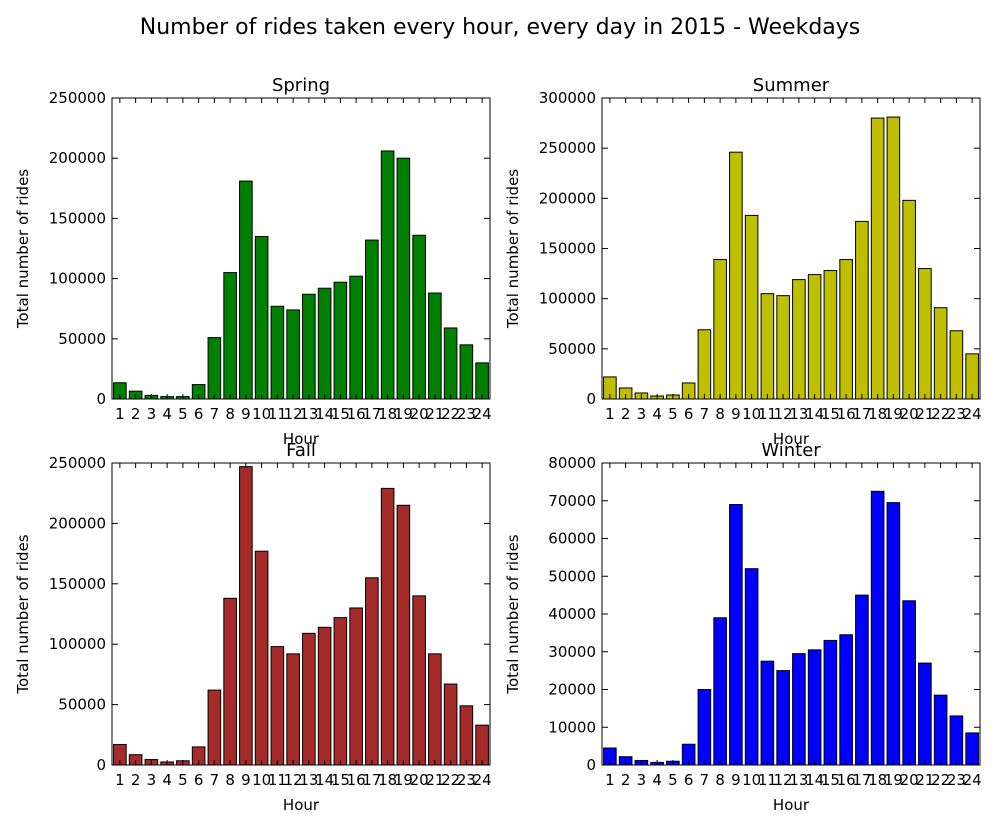 The image size is (1000, 817). I want to click on x-tick-label: 23, so click(956, 414).